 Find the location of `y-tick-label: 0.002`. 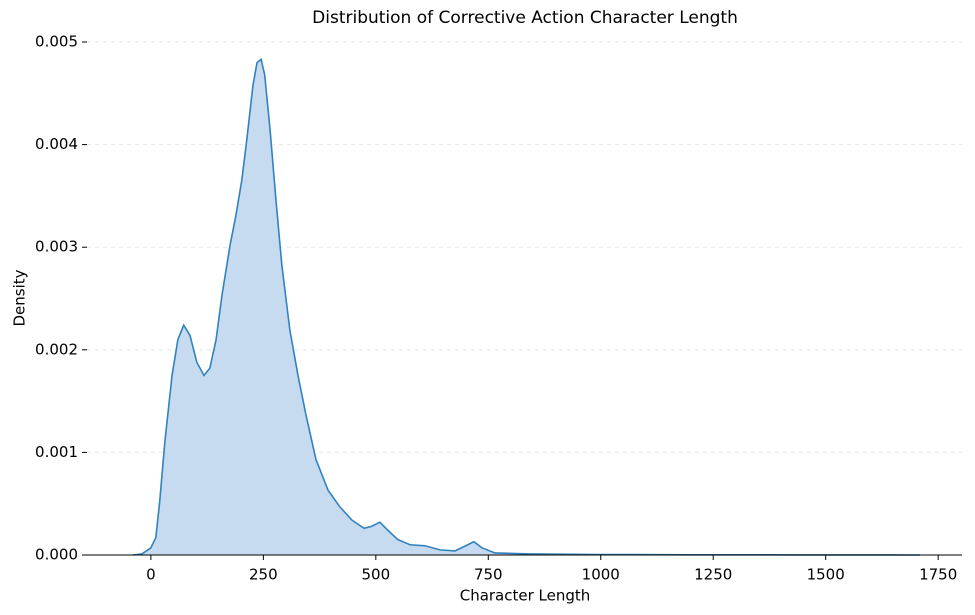

y-tick-label: 0.002 is located at coordinates (56, 349).